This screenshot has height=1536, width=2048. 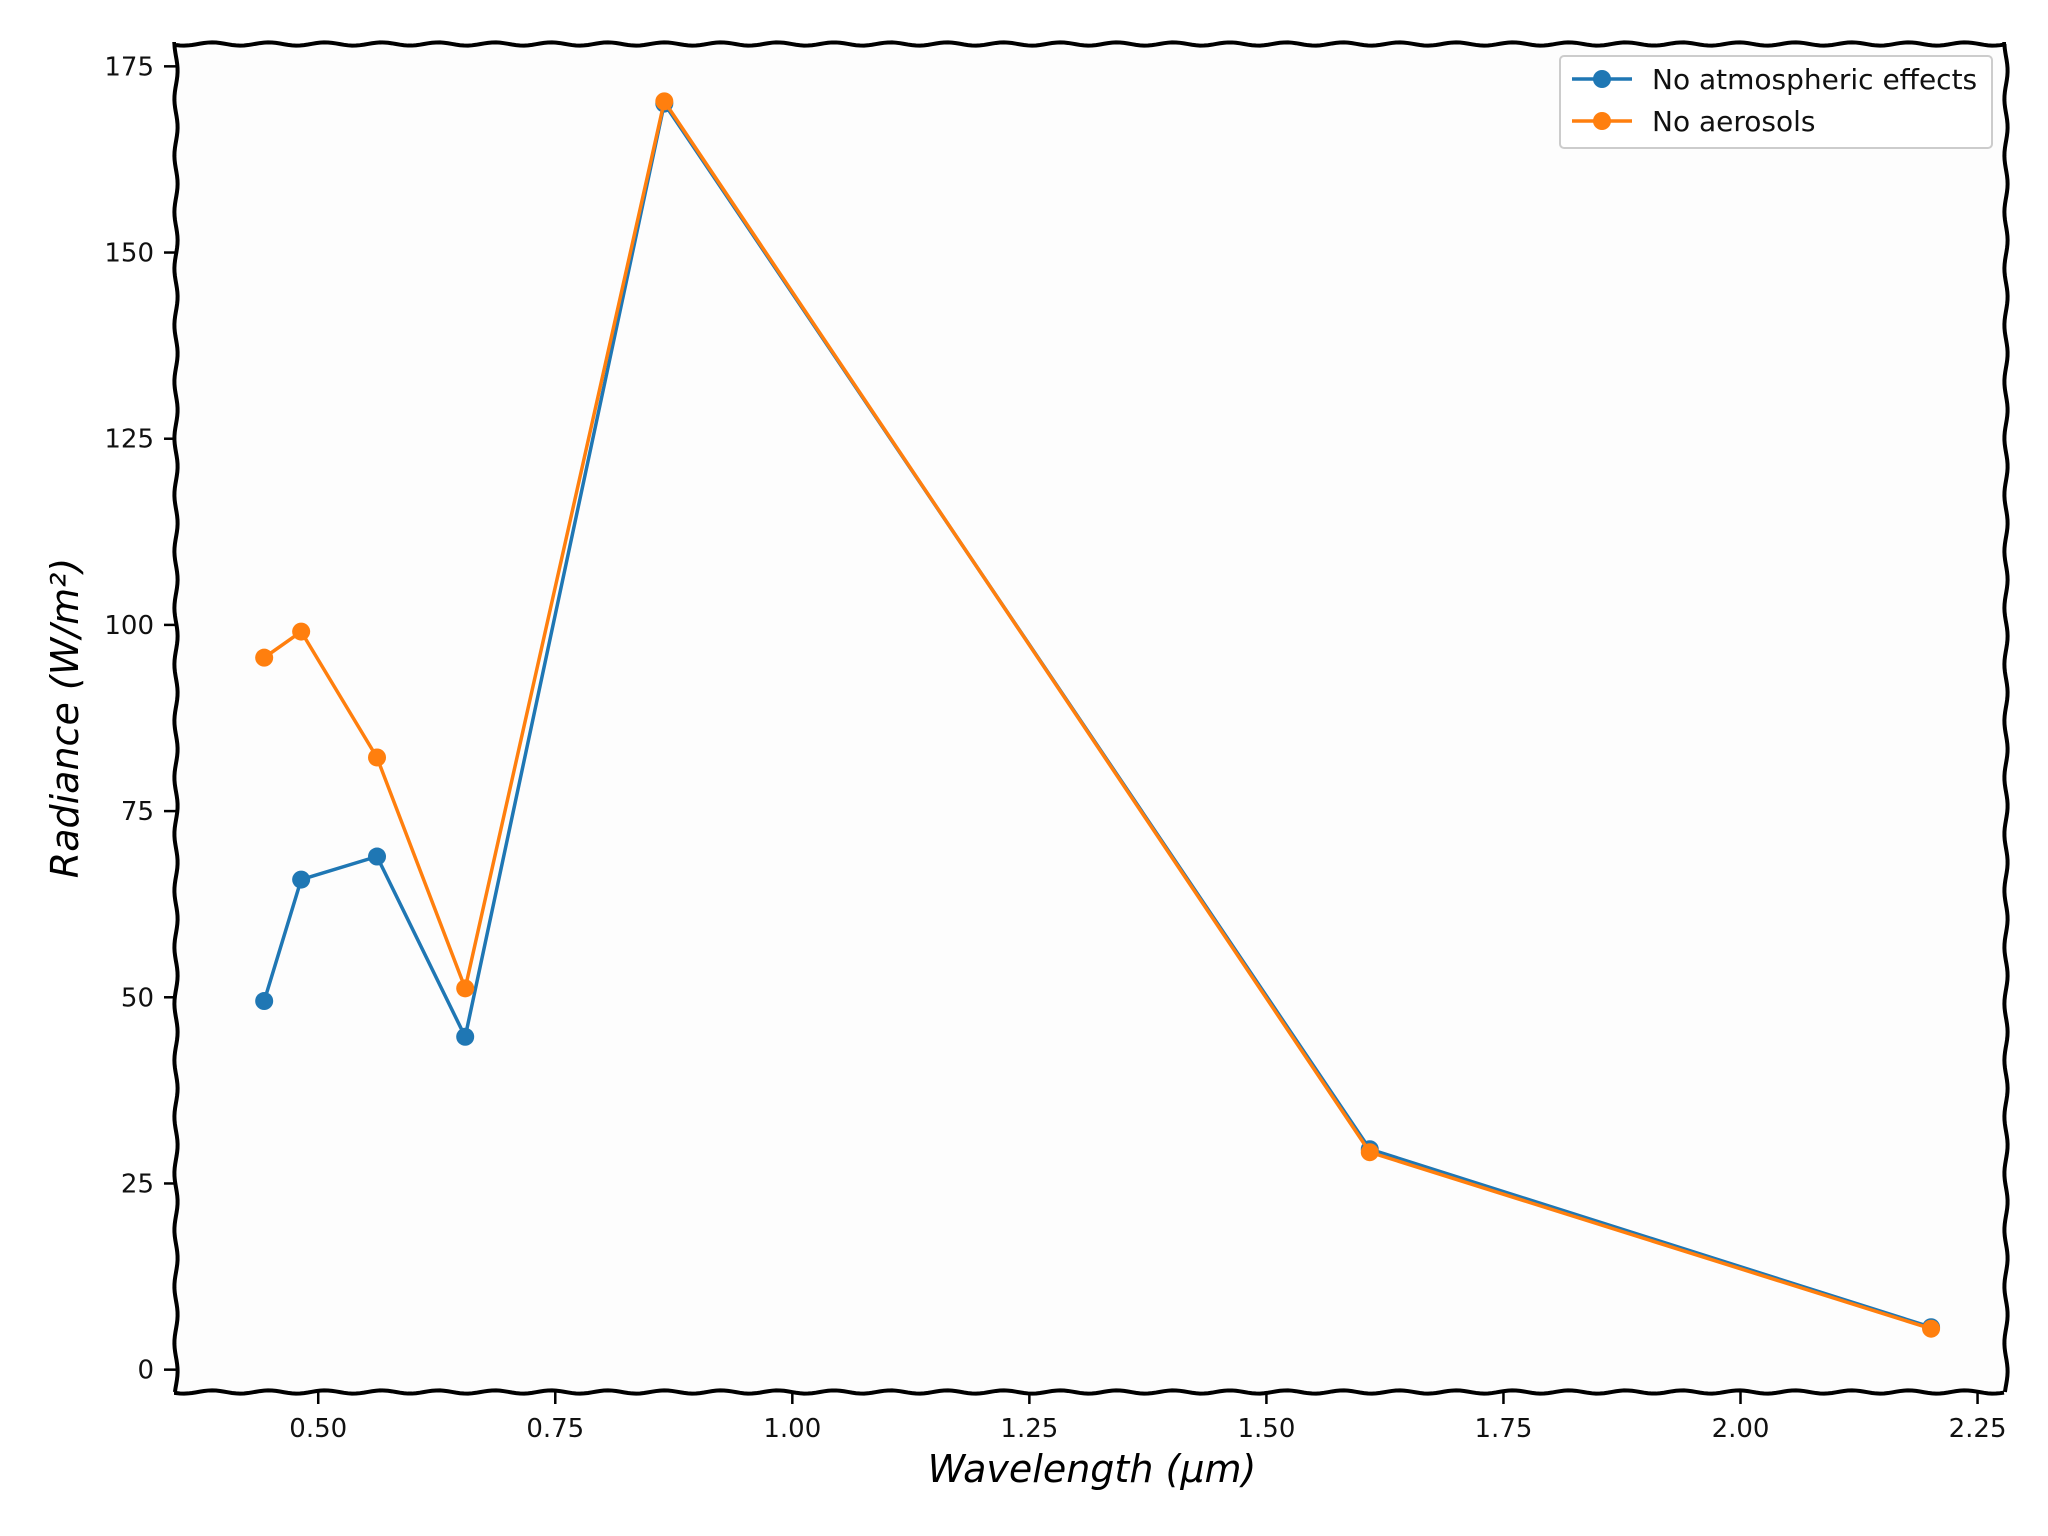 What do you see at coordinates (1089, 44) in the screenshot?
I see `plot-frame-top` at bounding box center [1089, 44].